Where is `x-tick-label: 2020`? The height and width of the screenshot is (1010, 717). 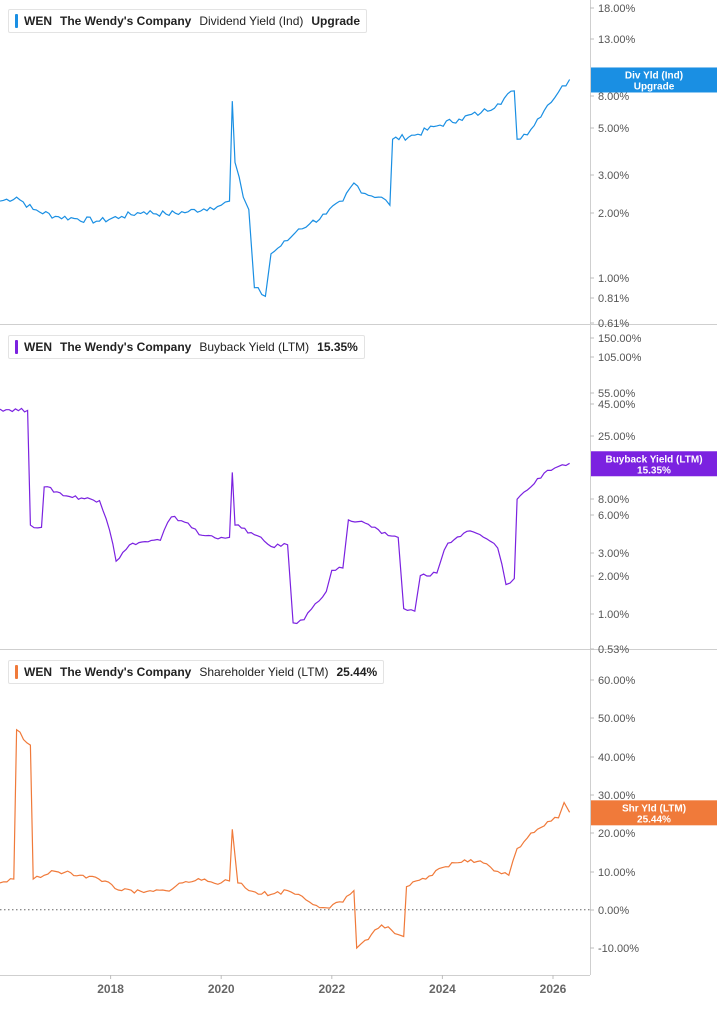 x-tick-label: 2020 is located at coordinates (221, 989).